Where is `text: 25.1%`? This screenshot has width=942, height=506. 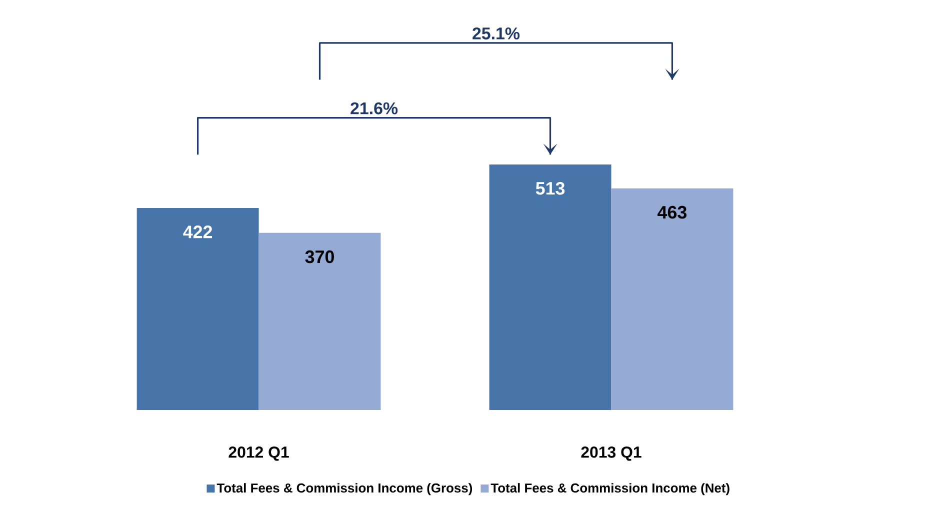 text: 25.1% is located at coordinates (496, 33).